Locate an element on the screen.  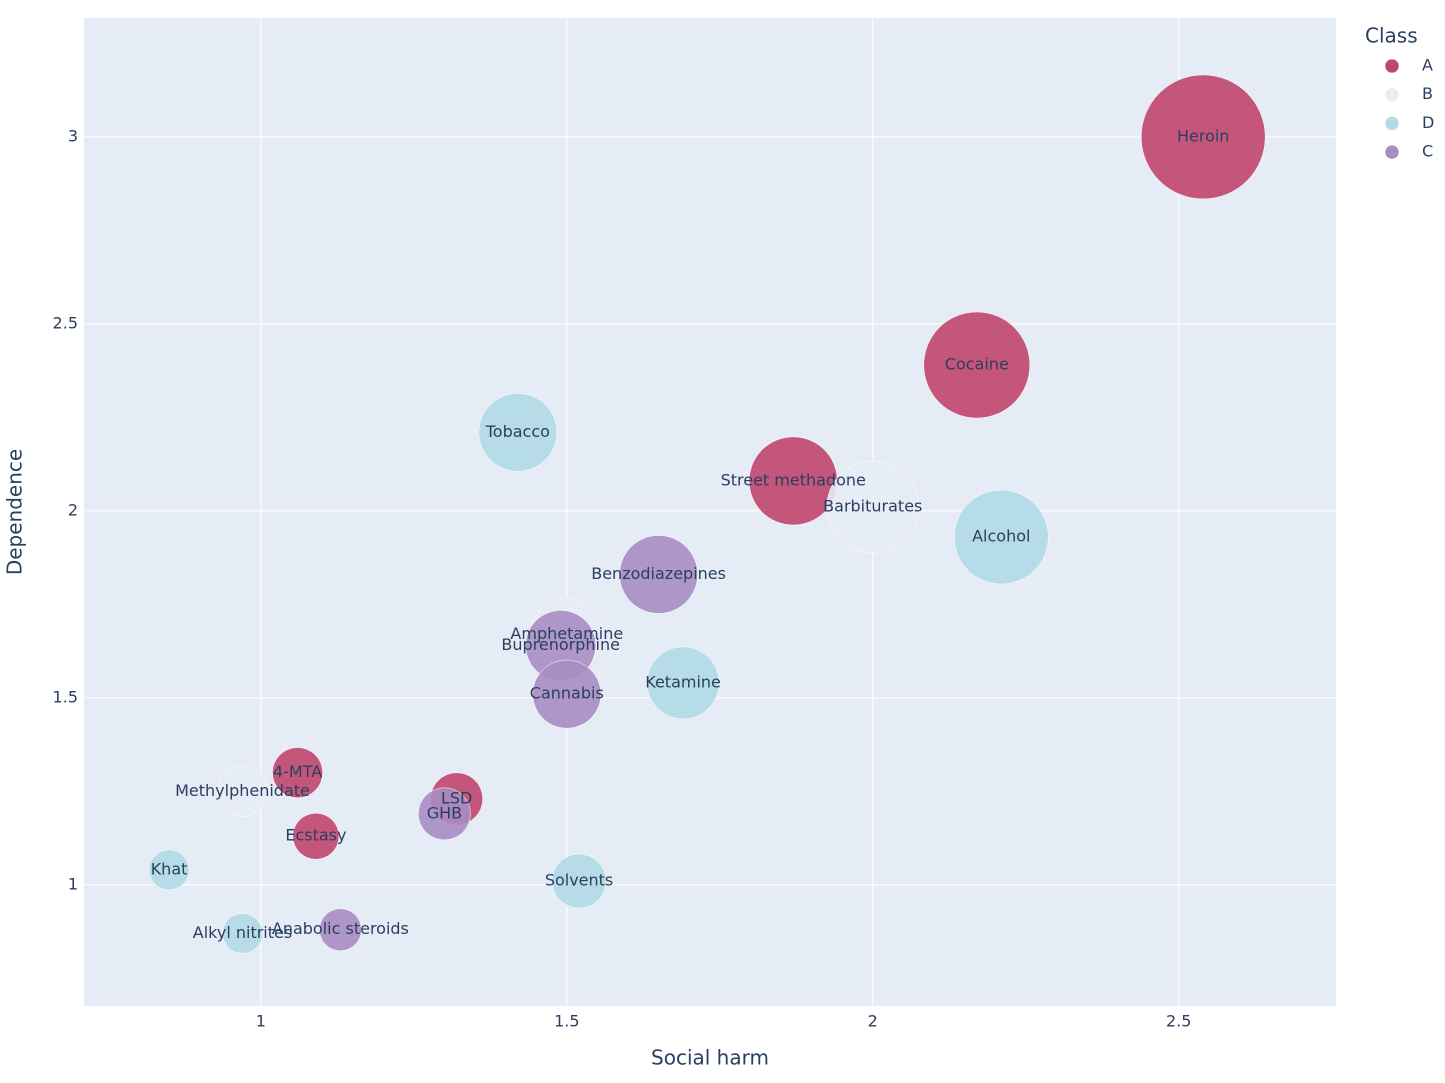
bubble-label: Barbiturates is located at coordinates (872, 506).